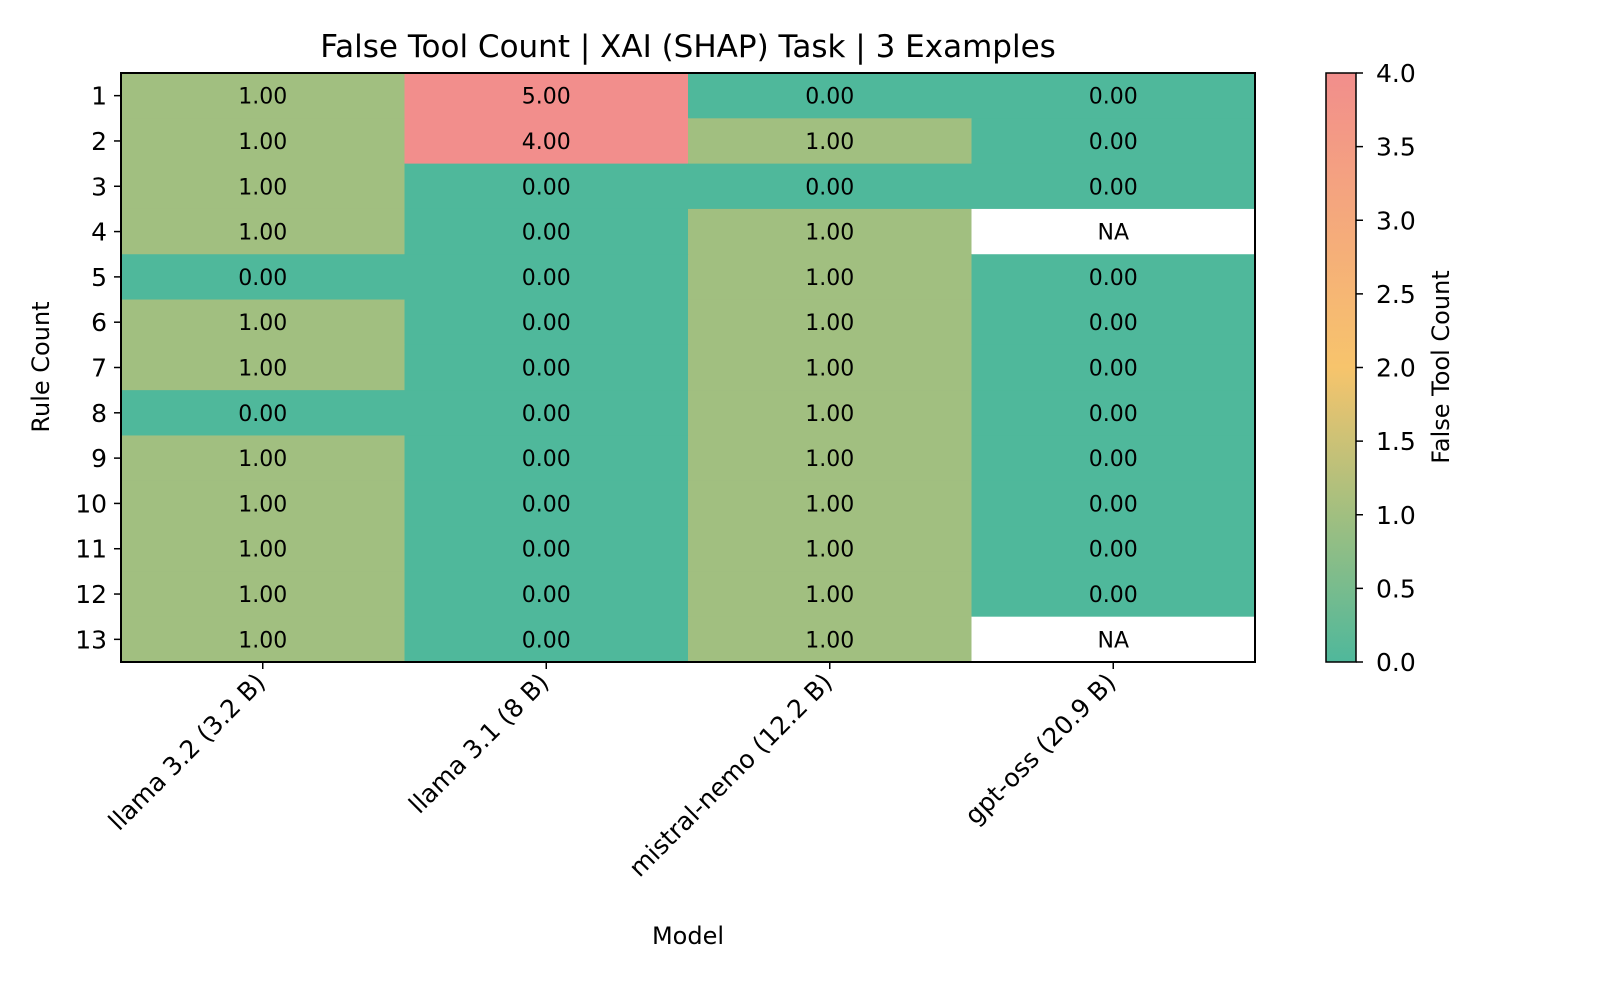  I want to click on colorbar-tick-label: 4.0, so click(1396, 73).